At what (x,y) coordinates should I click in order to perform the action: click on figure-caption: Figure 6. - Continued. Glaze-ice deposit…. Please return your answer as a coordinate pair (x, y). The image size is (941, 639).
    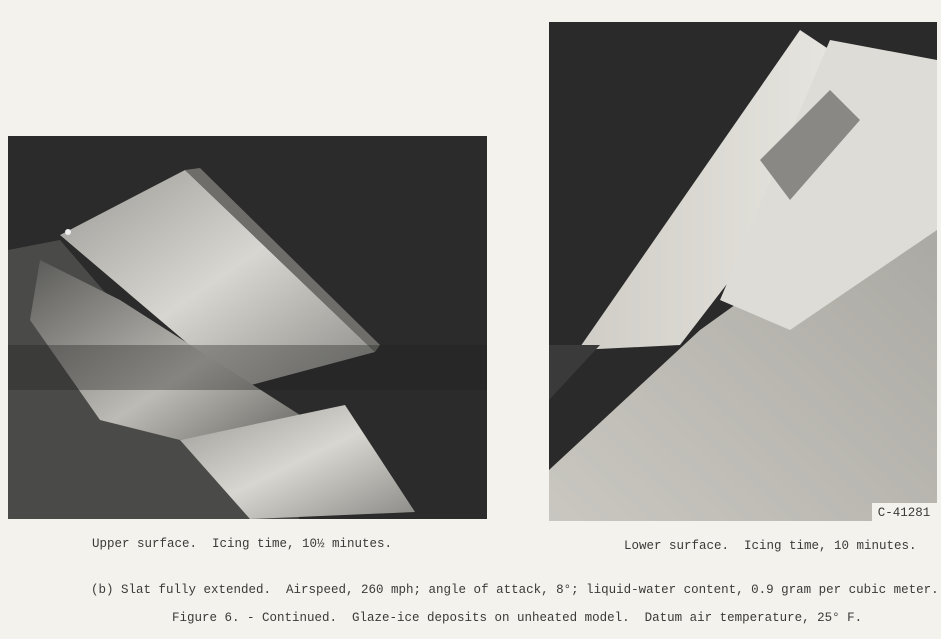
    Looking at the image, I should click on (517, 618).